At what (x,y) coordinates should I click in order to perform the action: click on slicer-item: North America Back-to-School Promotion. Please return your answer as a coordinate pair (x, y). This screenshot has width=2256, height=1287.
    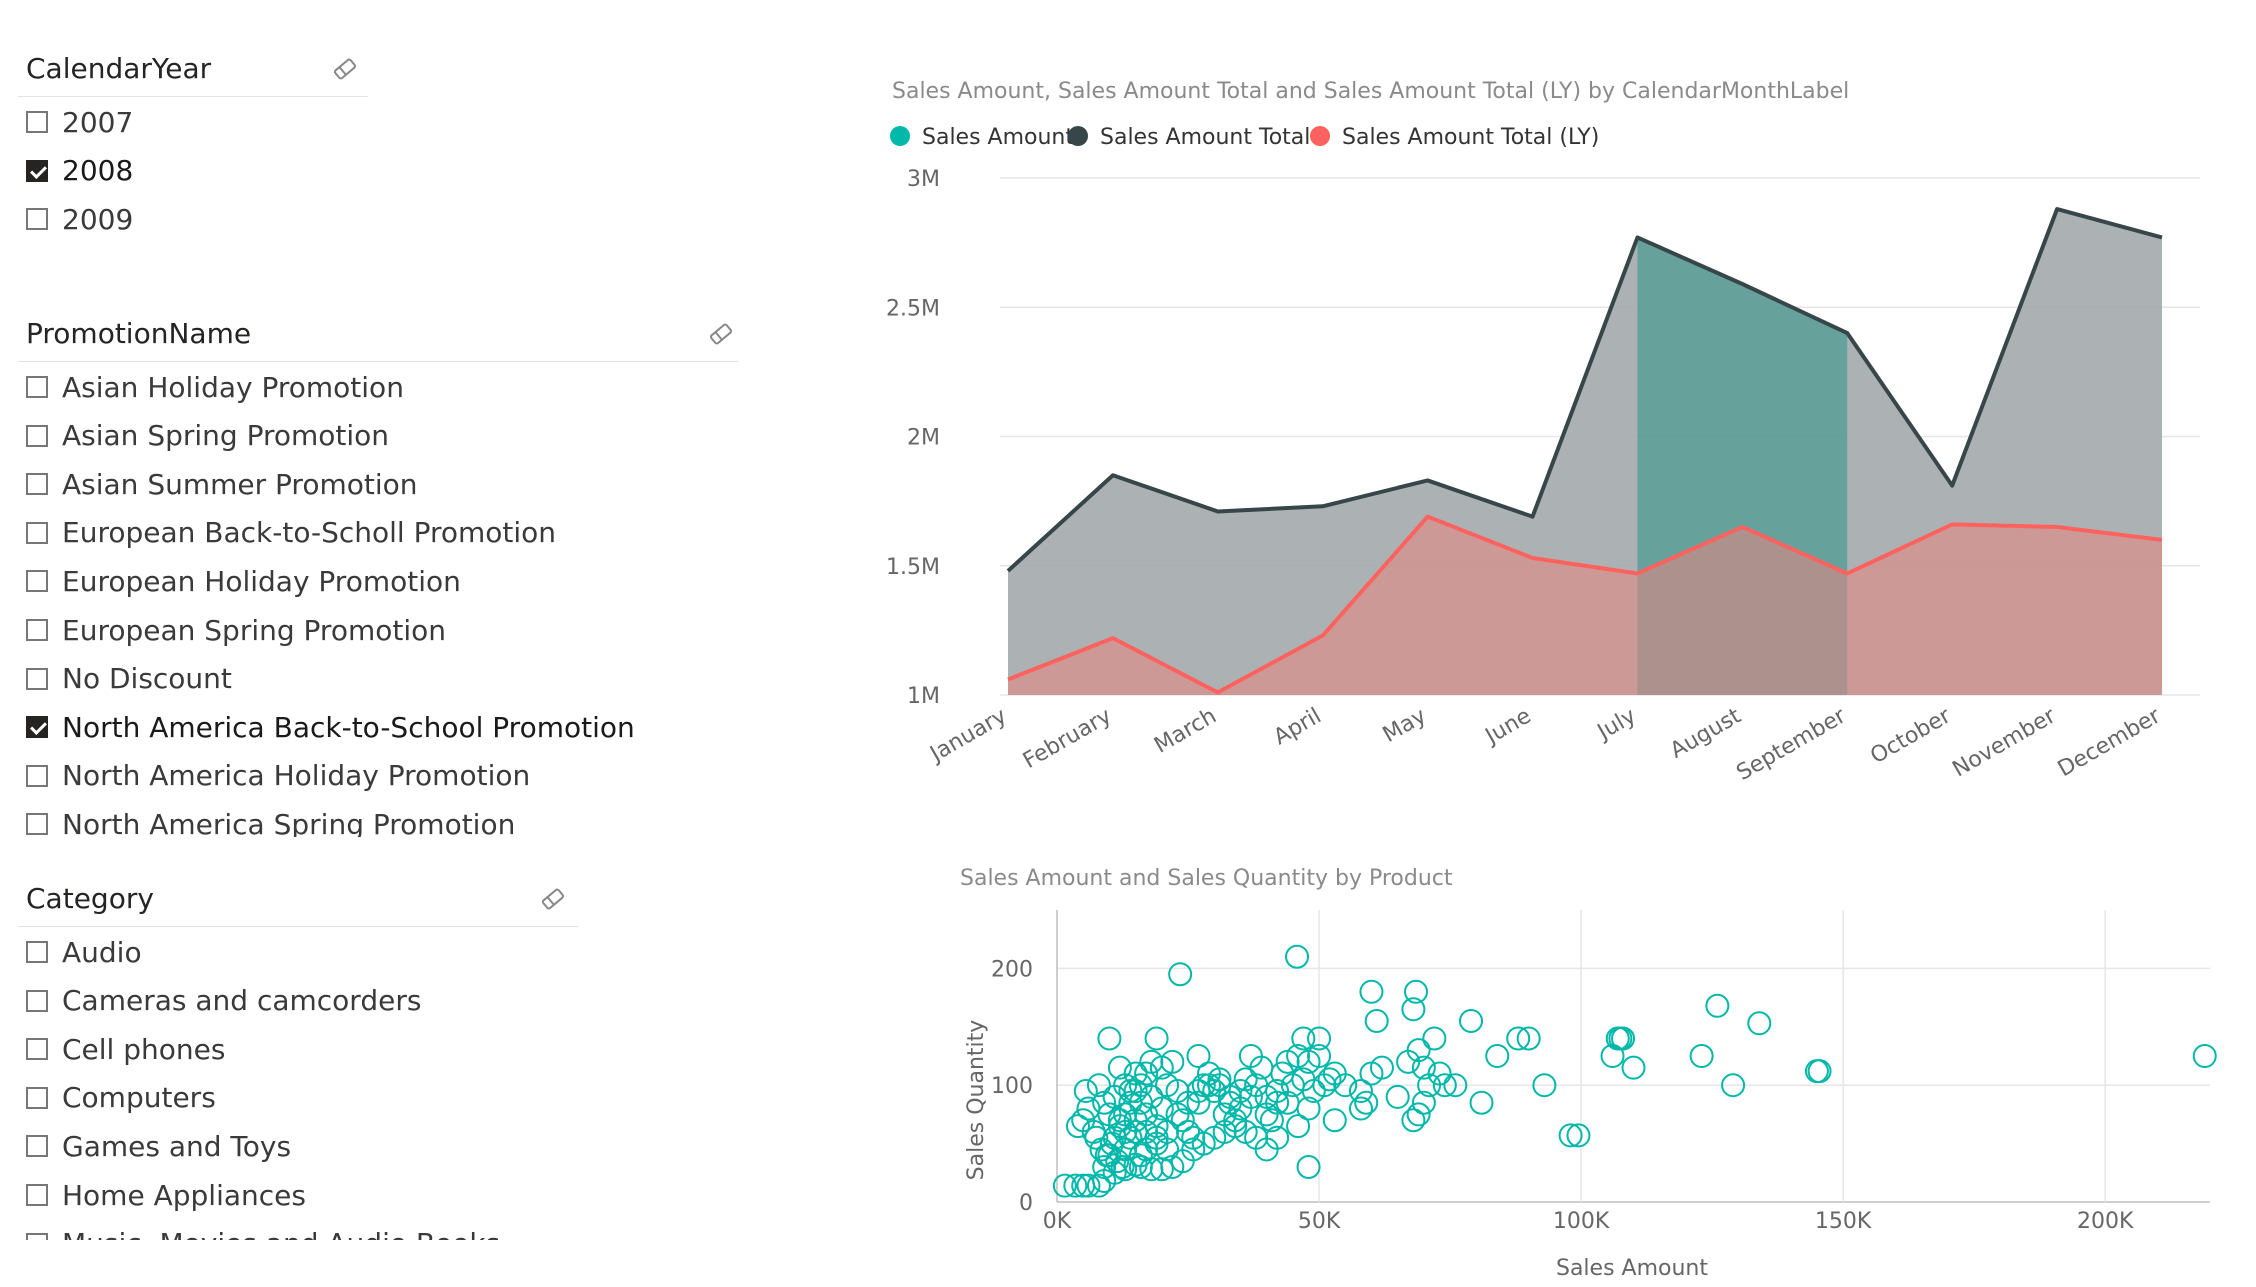
    Looking at the image, I should click on (330, 727).